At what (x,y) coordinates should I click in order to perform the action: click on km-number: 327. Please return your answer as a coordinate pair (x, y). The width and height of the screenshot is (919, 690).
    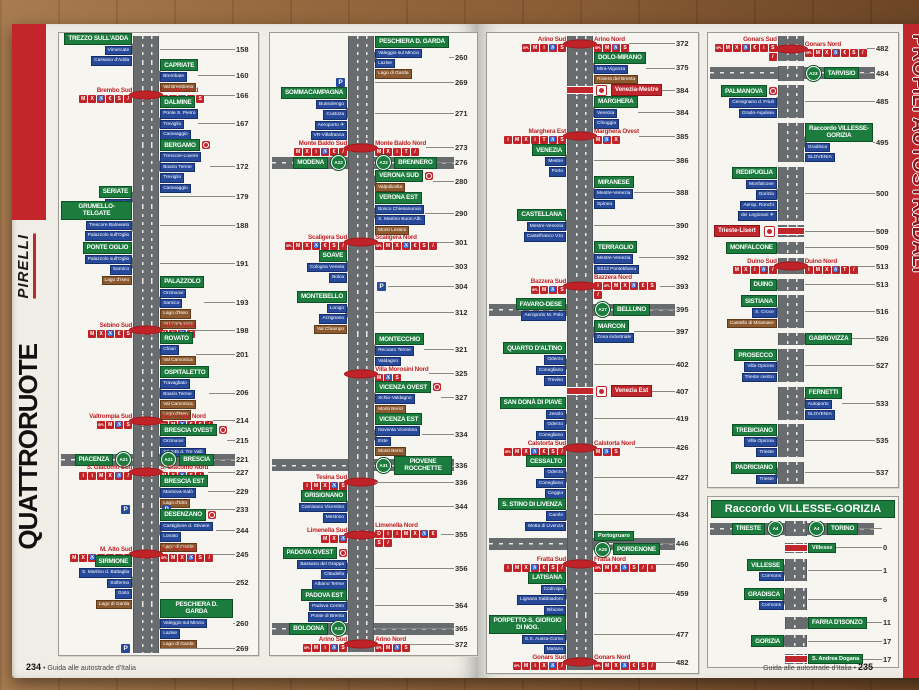
    Looking at the image, I should click on (461, 398).